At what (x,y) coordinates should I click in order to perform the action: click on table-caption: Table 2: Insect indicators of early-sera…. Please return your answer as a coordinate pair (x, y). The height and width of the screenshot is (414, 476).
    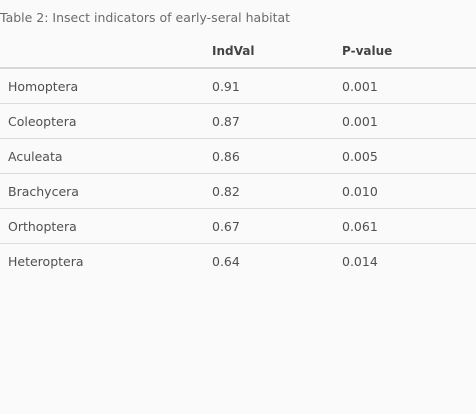
    Looking at the image, I should click on (145, 17).